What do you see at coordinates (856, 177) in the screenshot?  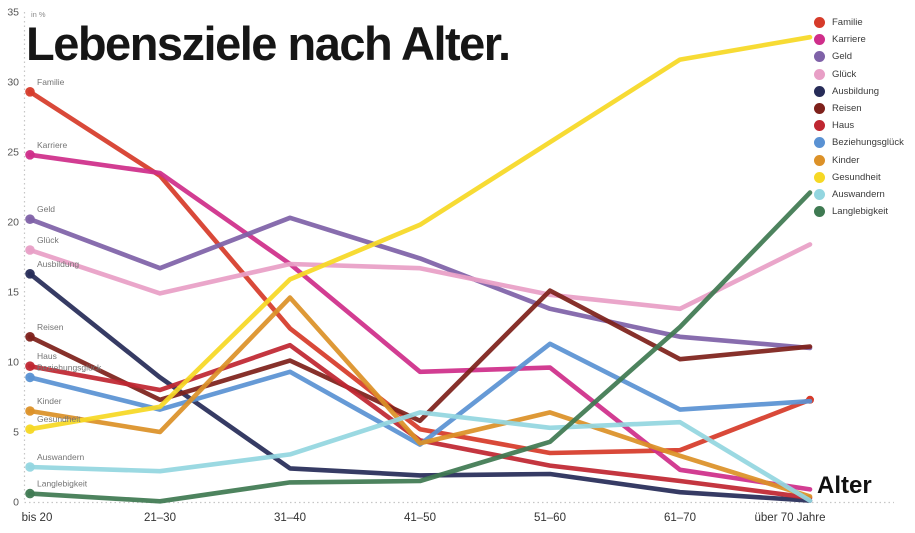 I see `legend-label-gesundheit: Gesundheit` at bounding box center [856, 177].